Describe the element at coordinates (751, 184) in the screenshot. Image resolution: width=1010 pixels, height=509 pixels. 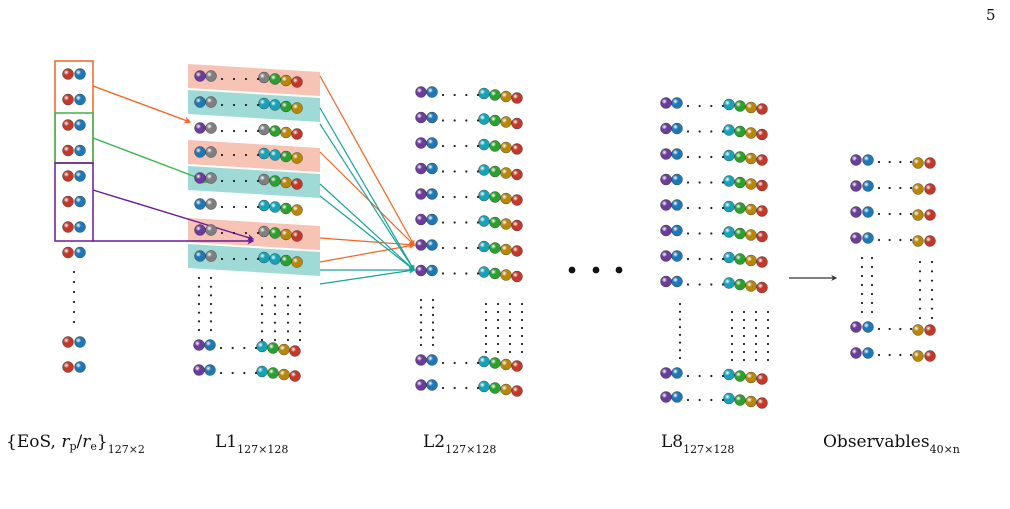
I see `l8-row-r2` at that location.